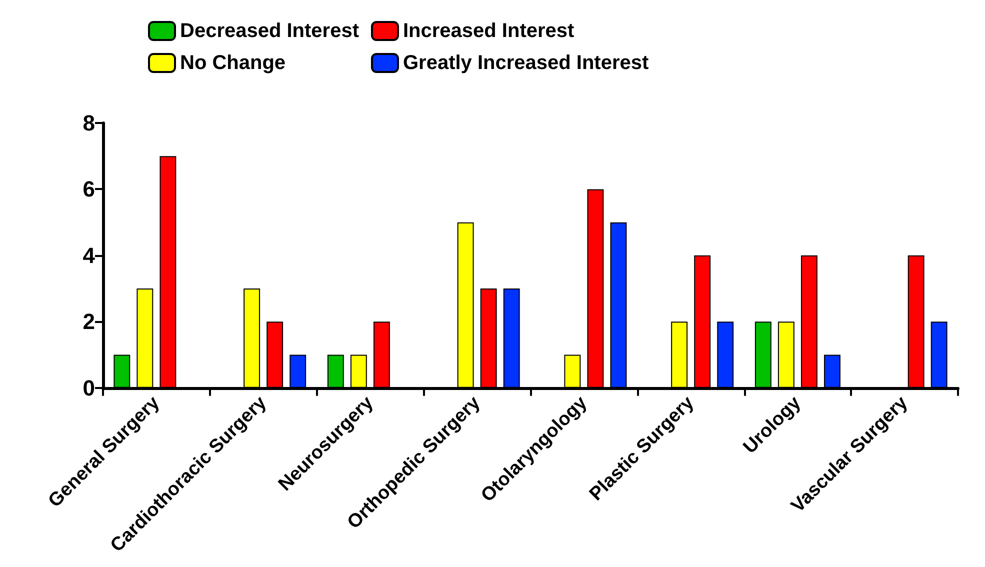  What do you see at coordinates (88, 321) in the screenshot?
I see `y-tick-label: 2` at bounding box center [88, 321].